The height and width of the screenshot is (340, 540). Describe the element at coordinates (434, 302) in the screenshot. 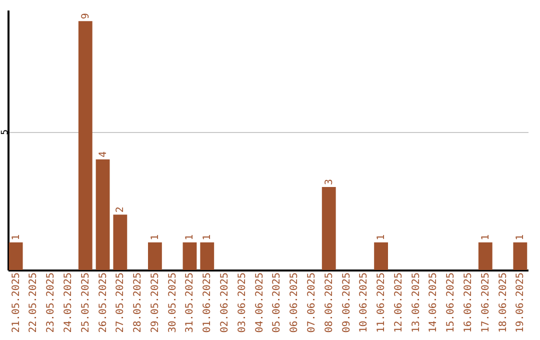

I see `x-tick-label: 14.06.2025` at that location.